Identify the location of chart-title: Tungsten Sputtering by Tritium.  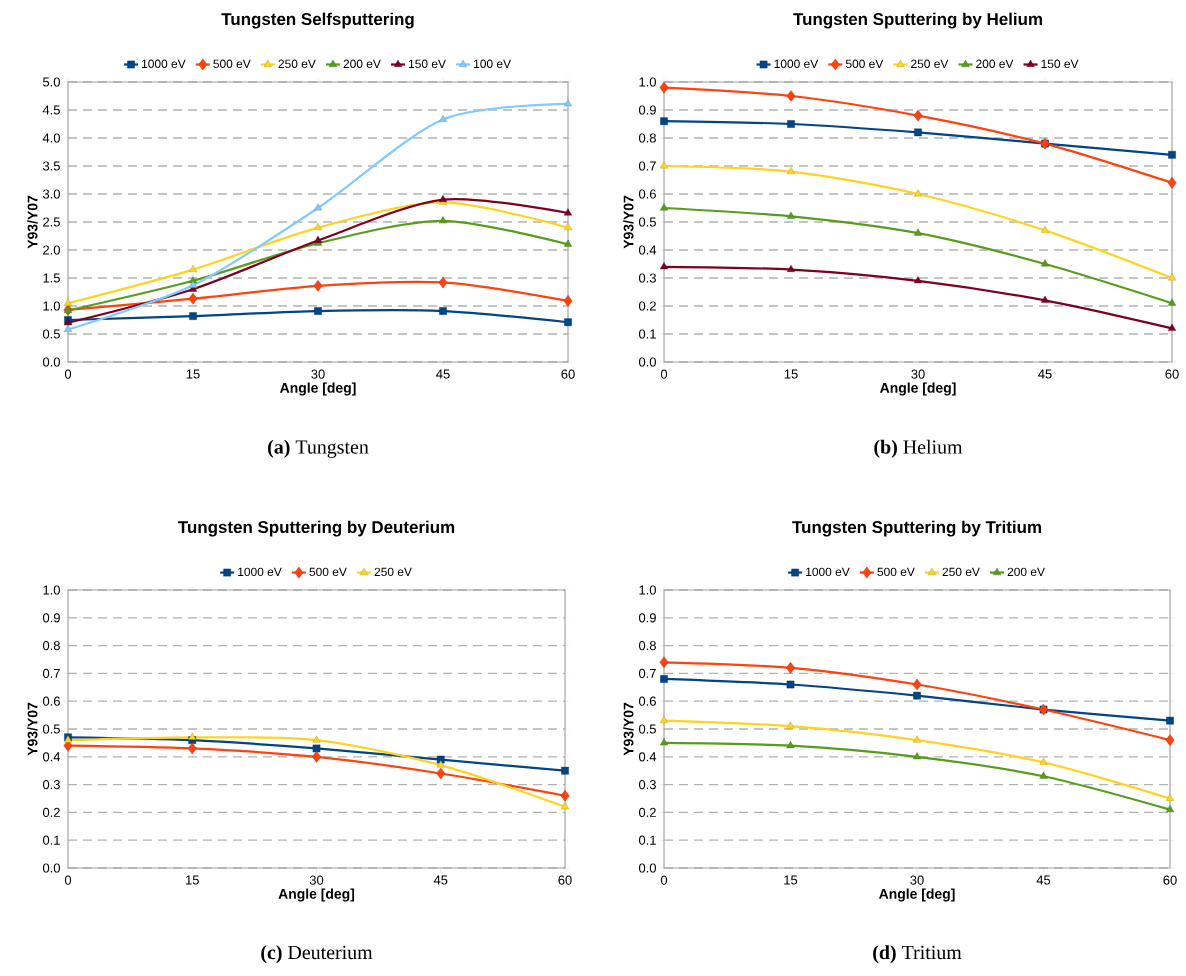
(916, 528).